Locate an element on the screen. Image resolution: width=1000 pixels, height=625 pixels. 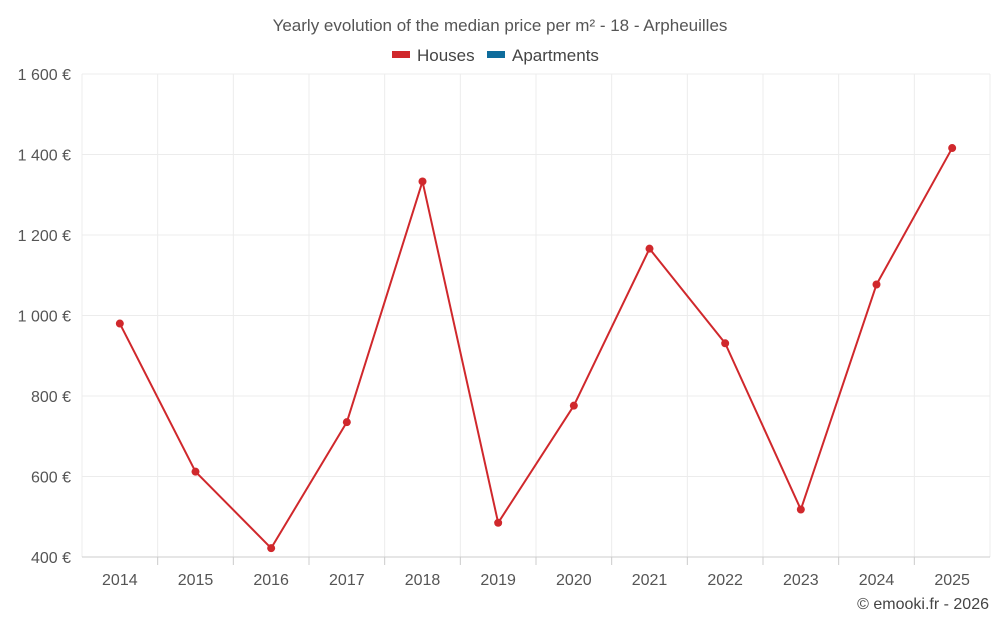
y-tick-label: 1 200 € is located at coordinates (44, 236).